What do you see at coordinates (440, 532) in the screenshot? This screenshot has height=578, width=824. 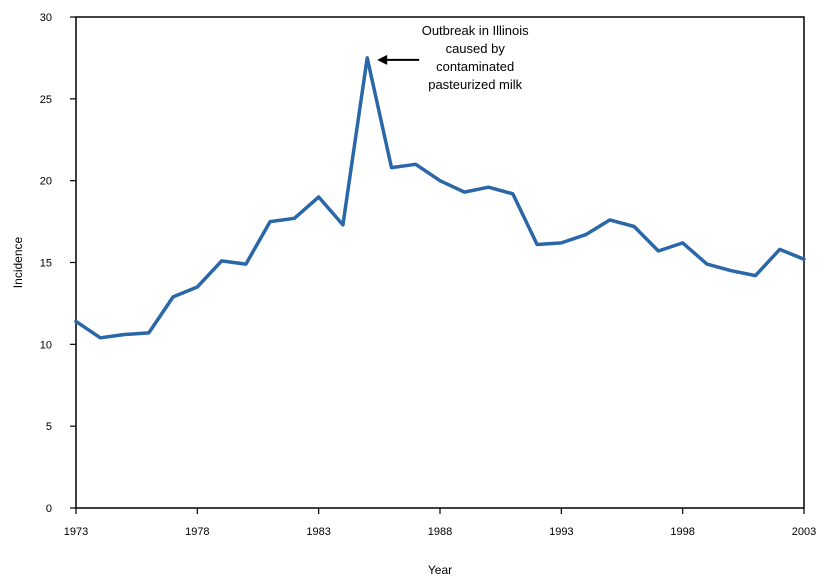 I see `x-tick-label: 1988` at bounding box center [440, 532].